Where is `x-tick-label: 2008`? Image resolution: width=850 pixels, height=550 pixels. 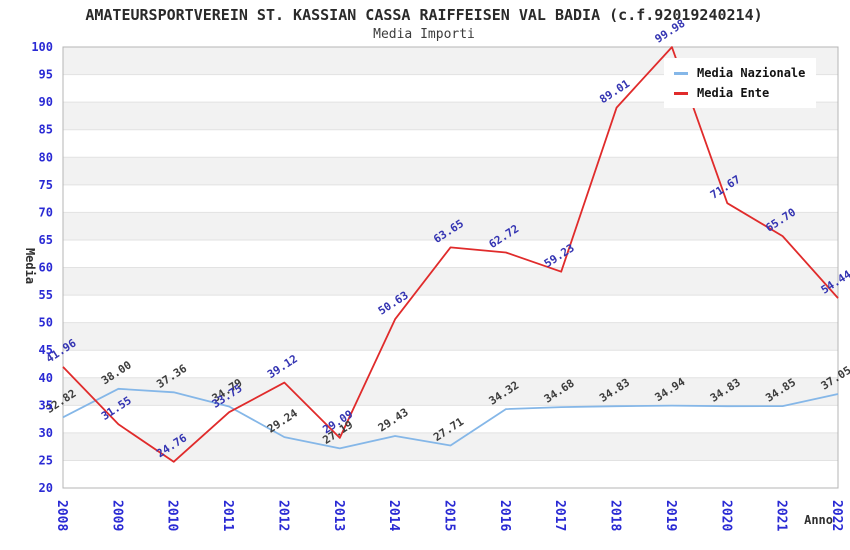
x-tick-label: 2008 is located at coordinates (61, 515).